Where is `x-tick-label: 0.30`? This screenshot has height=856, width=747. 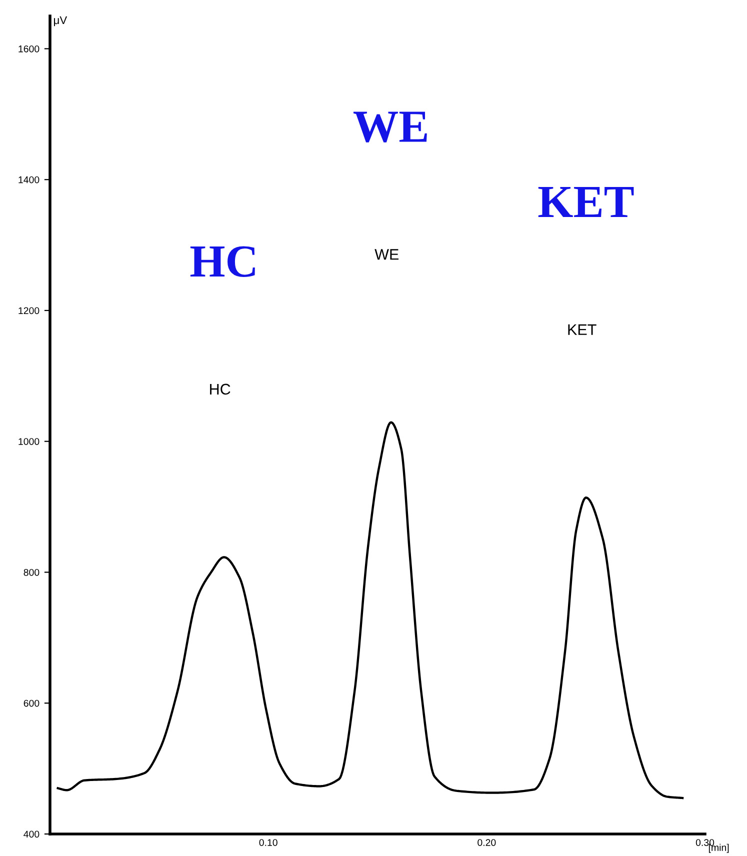
x-tick-label: 0.30 is located at coordinates (705, 842).